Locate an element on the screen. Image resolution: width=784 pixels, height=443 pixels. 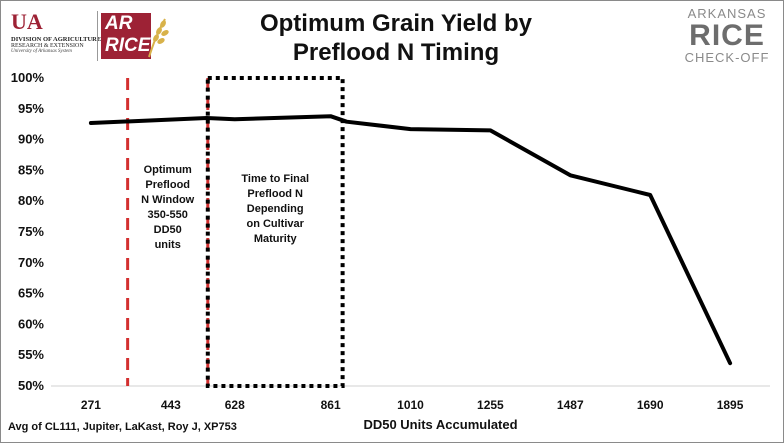
x-tick-label: 628 is located at coordinates (235, 405).